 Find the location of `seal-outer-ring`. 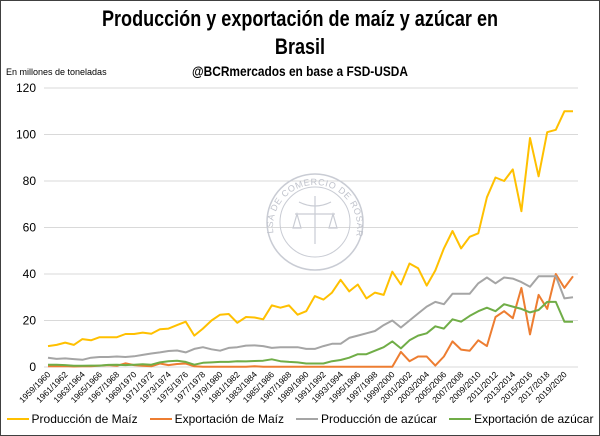

seal-outer-ring is located at coordinates (315, 222).